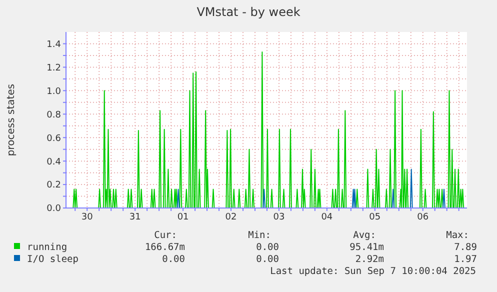 The width and height of the screenshot is (497, 292). Describe the element at coordinates (375, 217) in the screenshot. I see `x-tick-label: 05` at that location.